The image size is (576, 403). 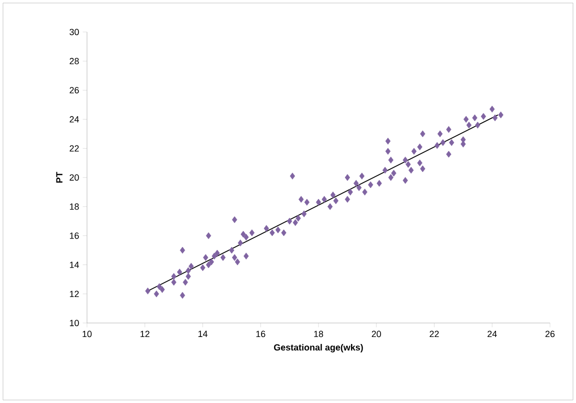 What do you see at coordinates (377, 334) in the screenshot?
I see `x-tick-label: 20` at bounding box center [377, 334].